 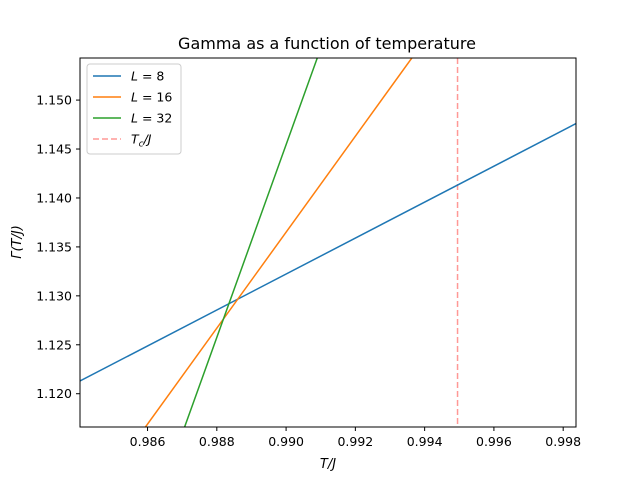 I want to click on x-tick-label: 0.990, so click(x=286, y=441).